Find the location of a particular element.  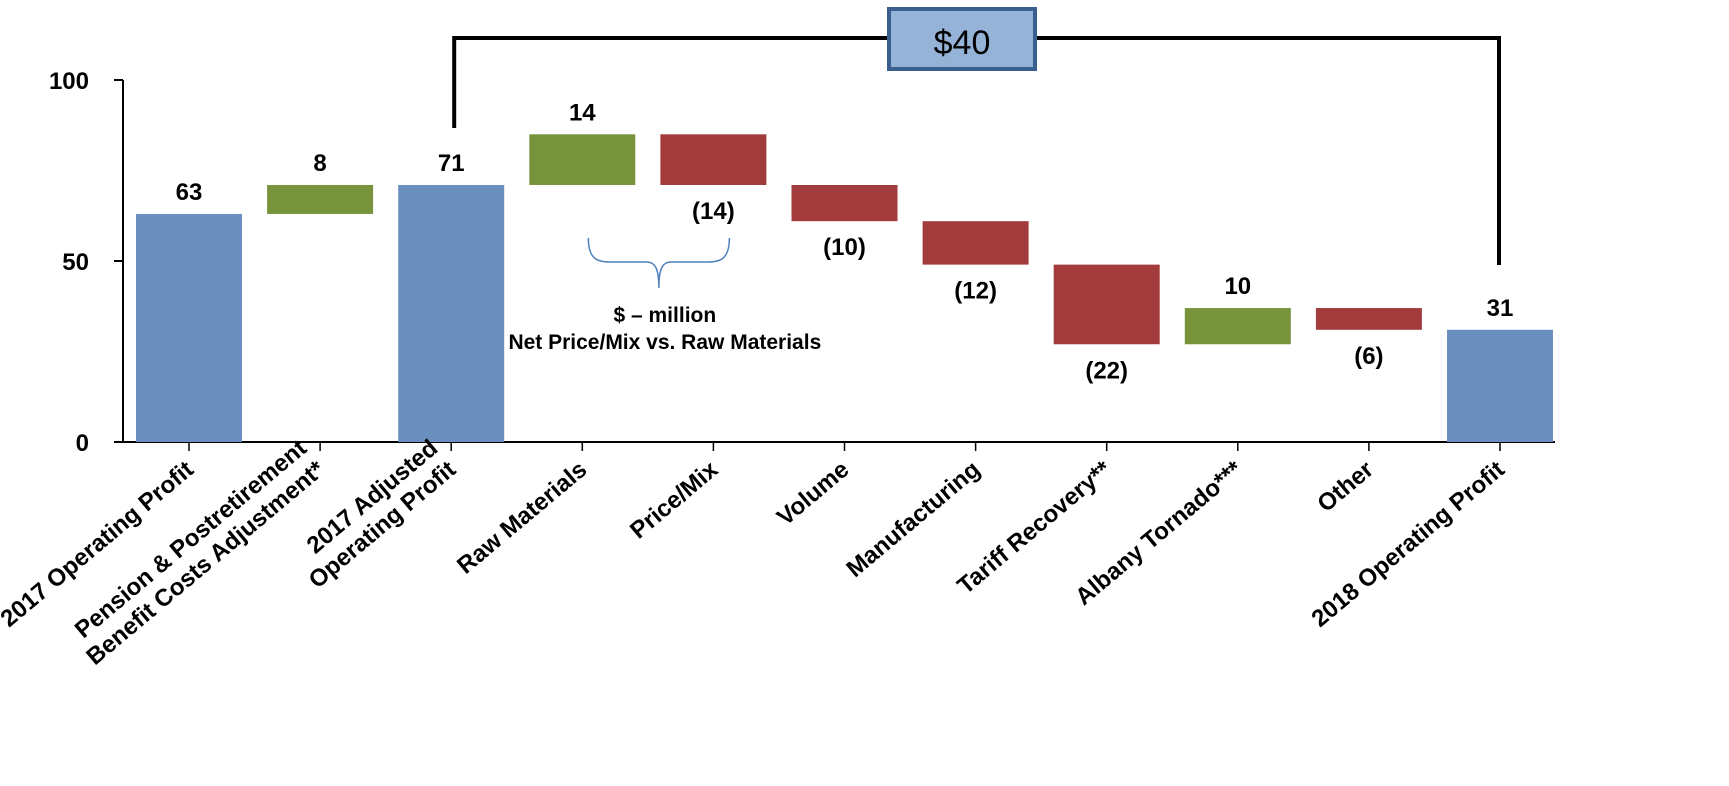

x-tick-label-line: Volume is located at coordinates (813, 493).